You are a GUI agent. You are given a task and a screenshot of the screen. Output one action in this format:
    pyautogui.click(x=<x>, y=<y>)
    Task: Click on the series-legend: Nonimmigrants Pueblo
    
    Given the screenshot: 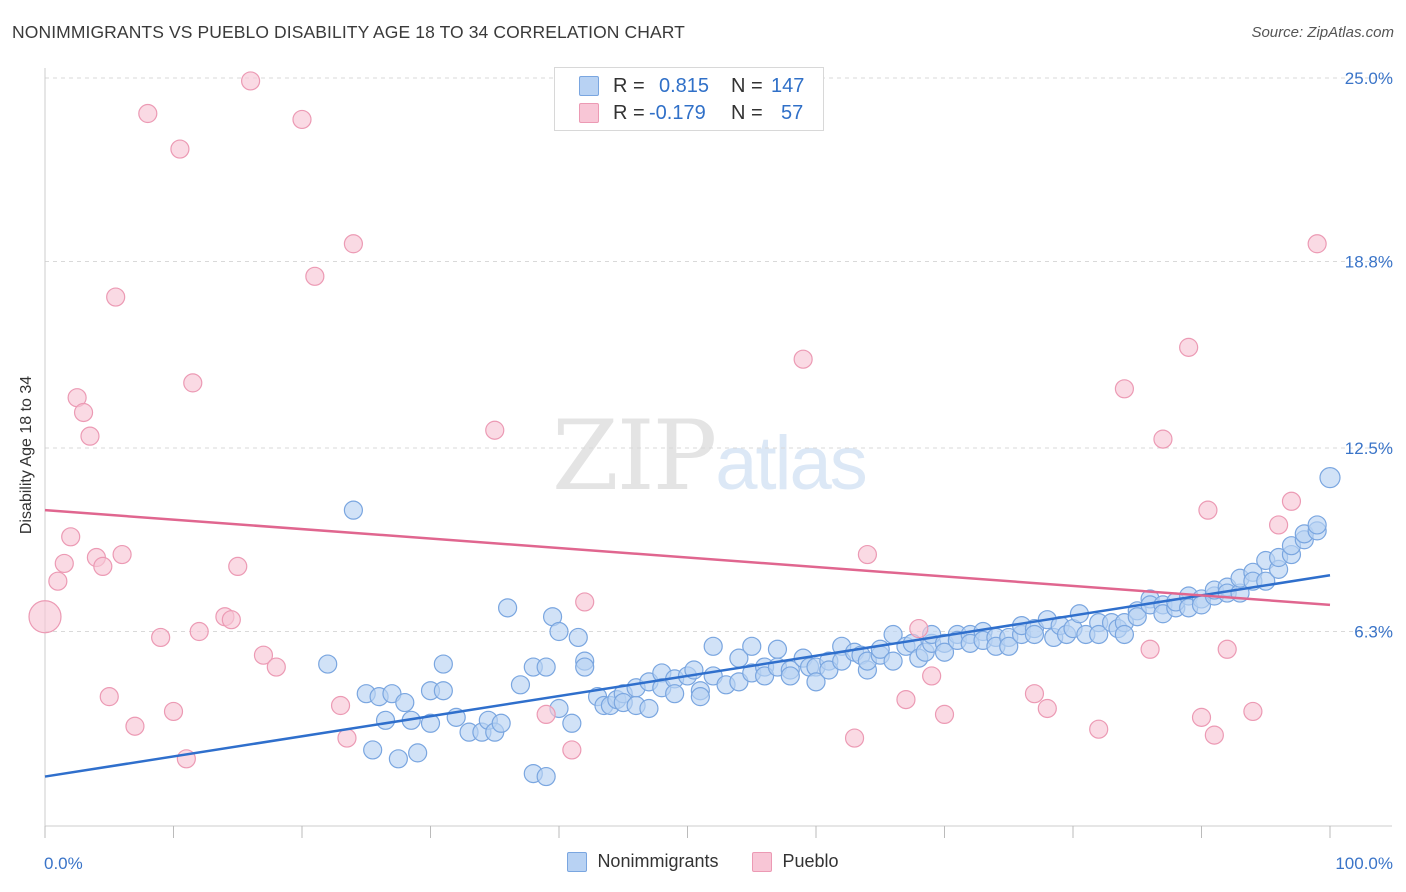 What is the action you would take?
    pyautogui.click(x=703, y=861)
    